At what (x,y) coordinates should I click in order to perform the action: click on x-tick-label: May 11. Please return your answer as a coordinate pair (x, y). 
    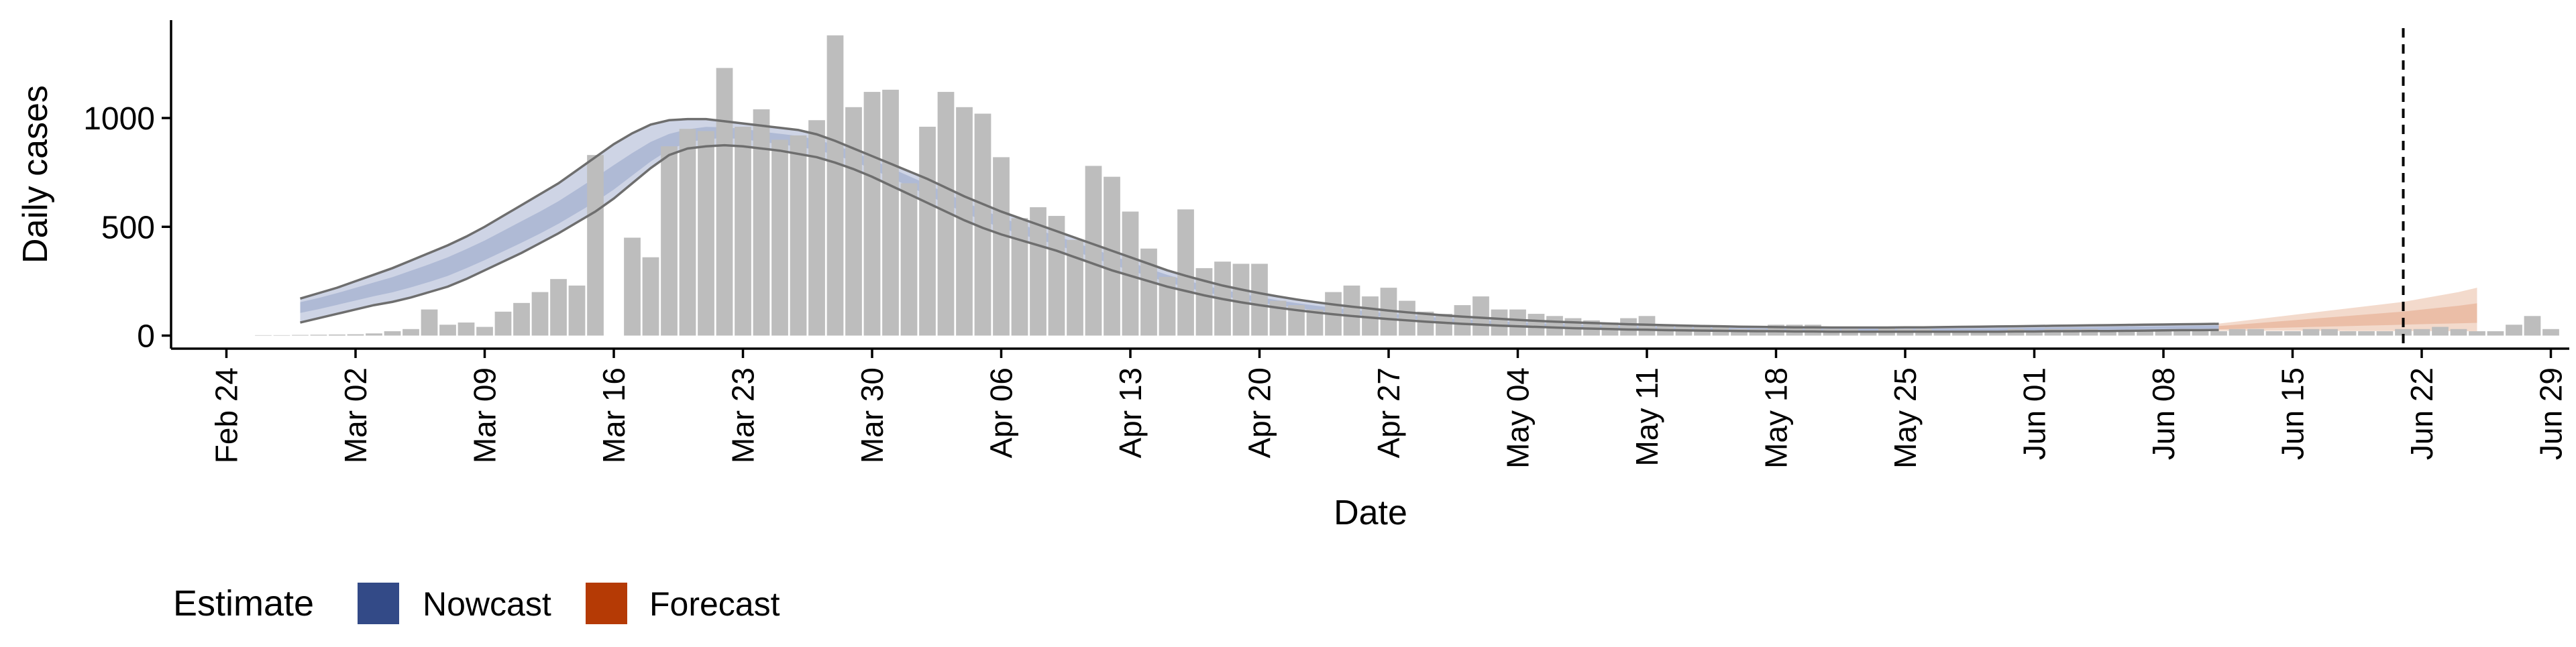
    Looking at the image, I should click on (1646, 417).